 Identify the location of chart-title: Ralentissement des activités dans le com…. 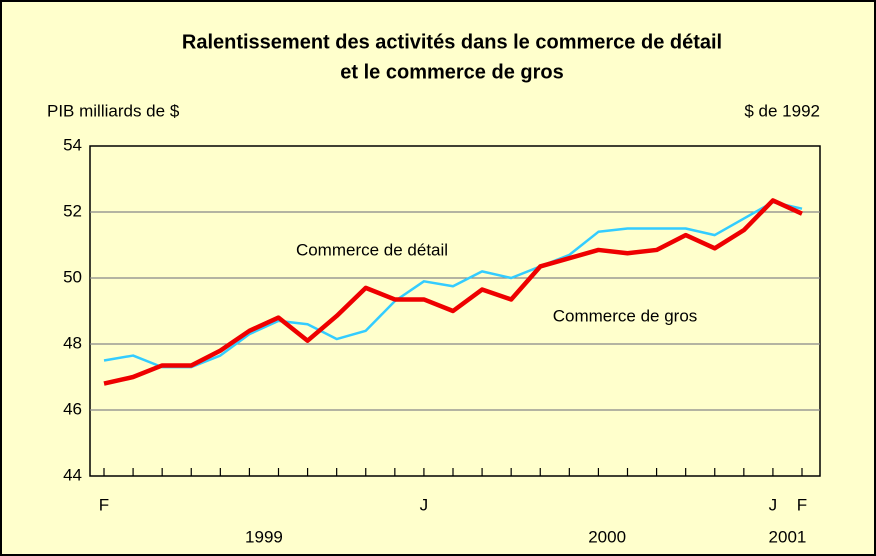
(452, 42).